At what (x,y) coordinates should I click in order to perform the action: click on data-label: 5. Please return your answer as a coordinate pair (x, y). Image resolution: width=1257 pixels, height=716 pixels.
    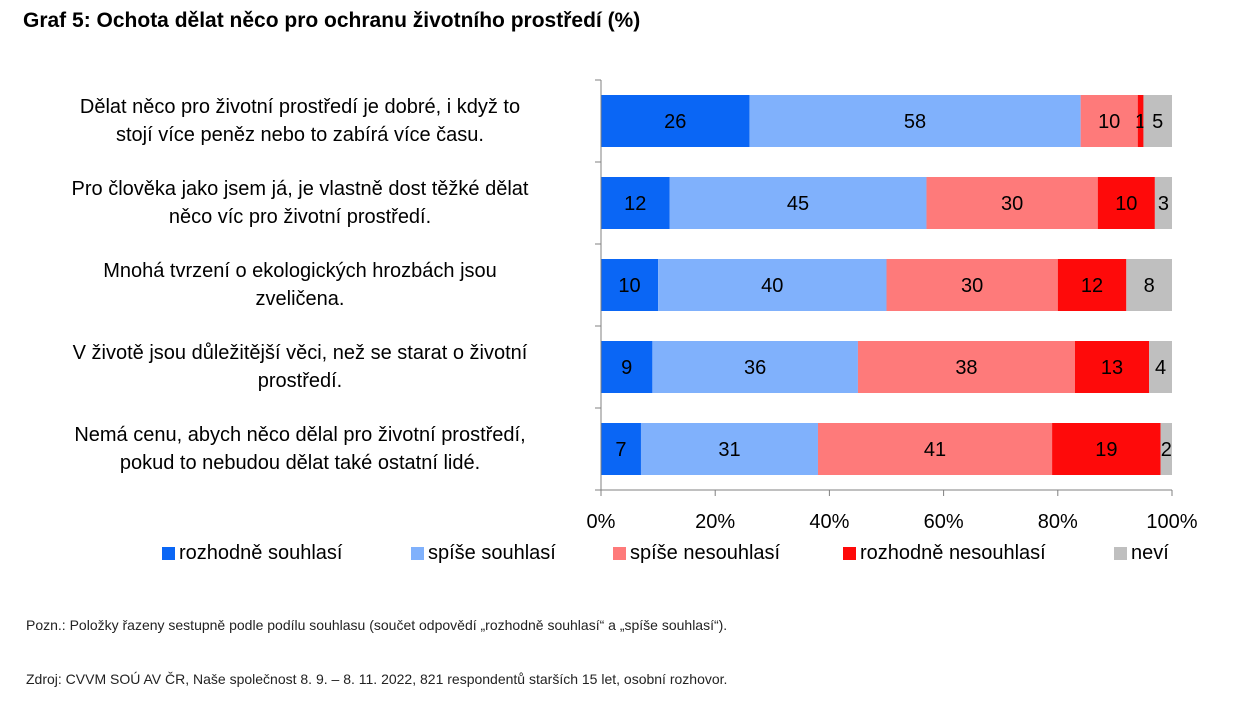
    Looking at the image, I should click on (1157, 122).